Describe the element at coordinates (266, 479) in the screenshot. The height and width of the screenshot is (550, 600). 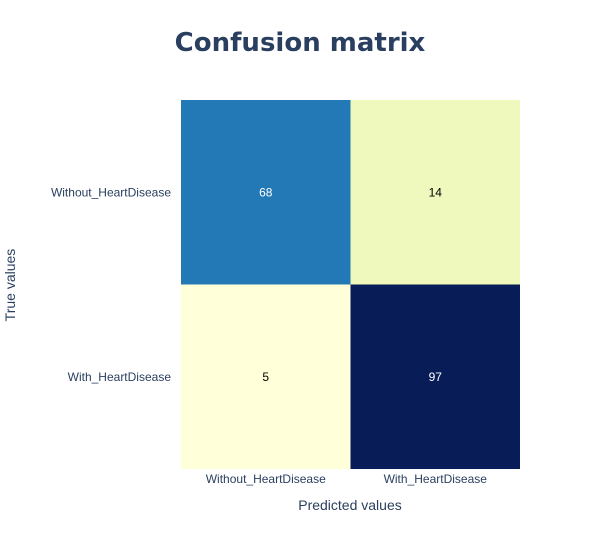
I see `x-tick-label: Without_HeartDisease` at that location.